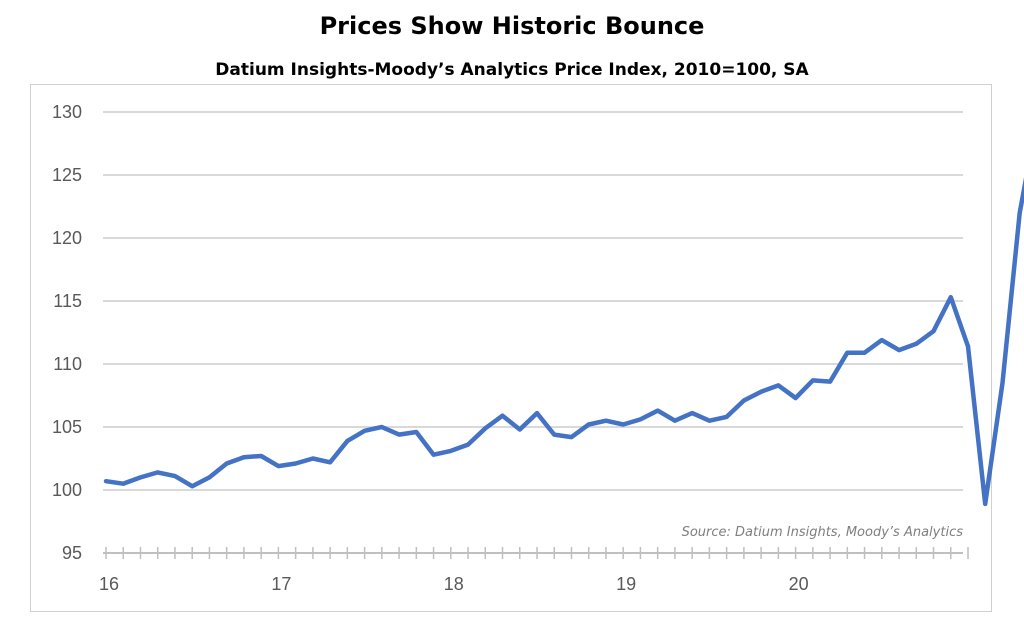 This screenshot has width=1024, height=631. What do you see at coordinates (799, 584) in the screenshot?
I see `x-tick-label: 20` at bounding box center [799, 584].